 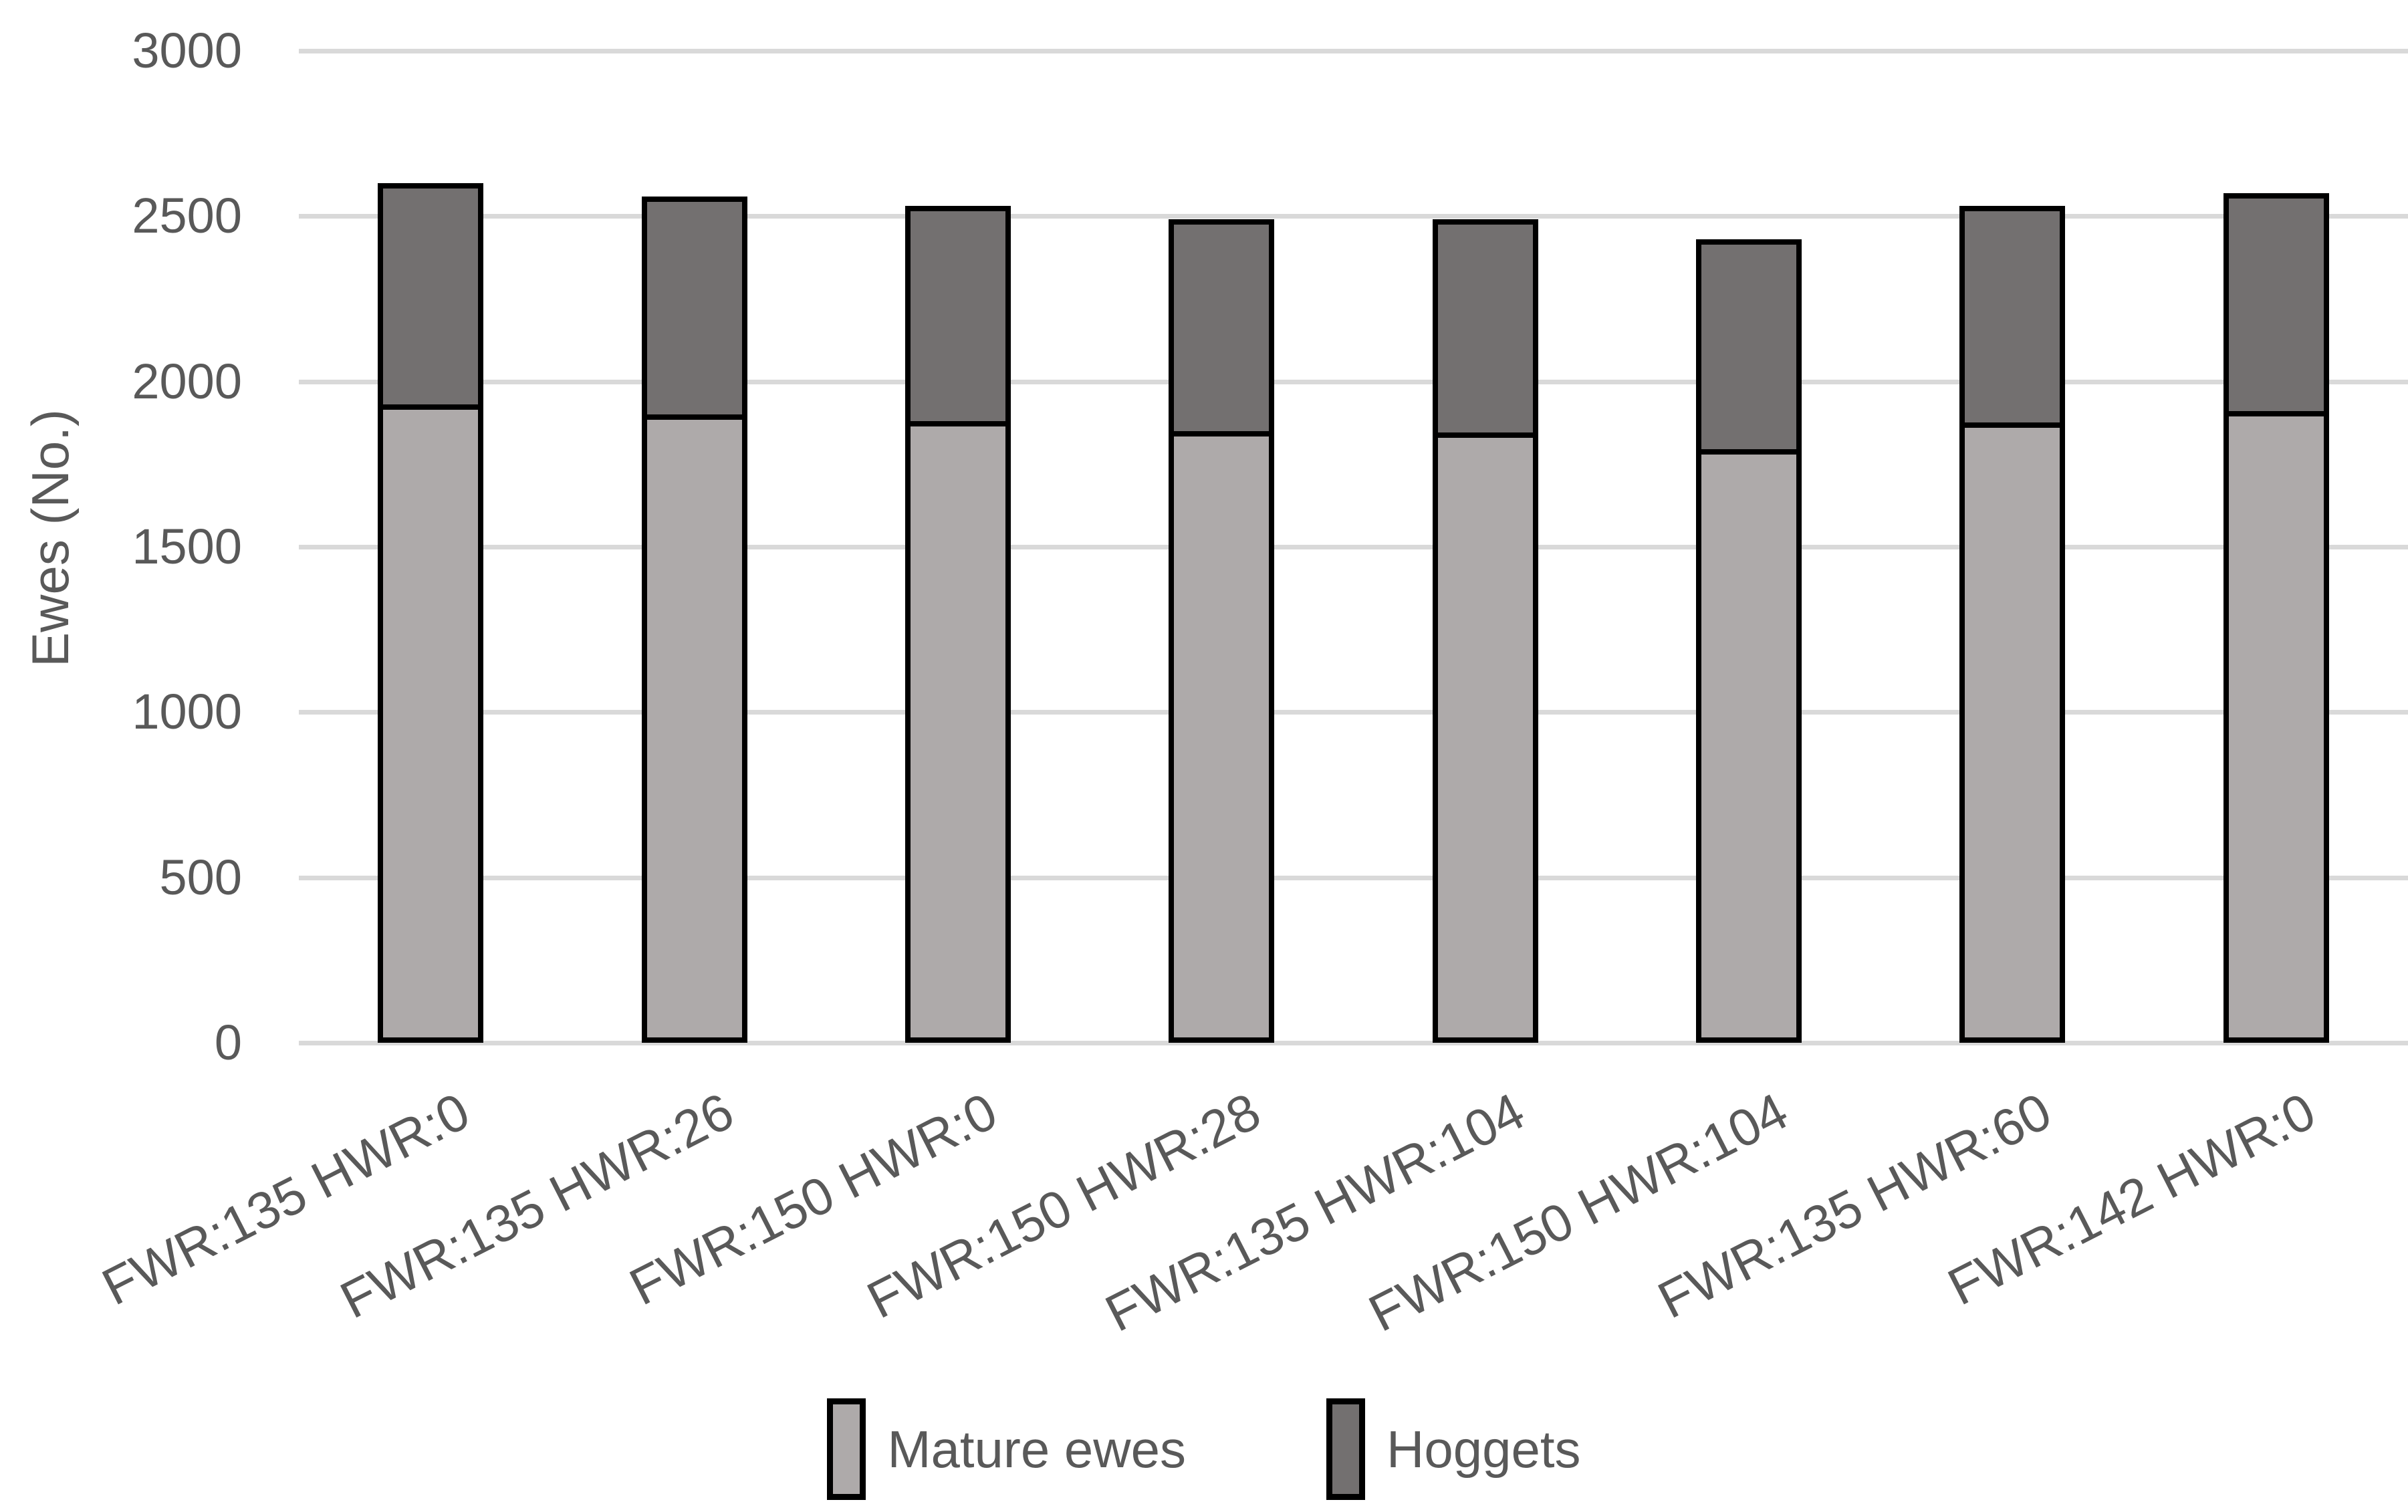 I want to click on bar-FWR:135 HWR:0, so click(x=430, y=613).